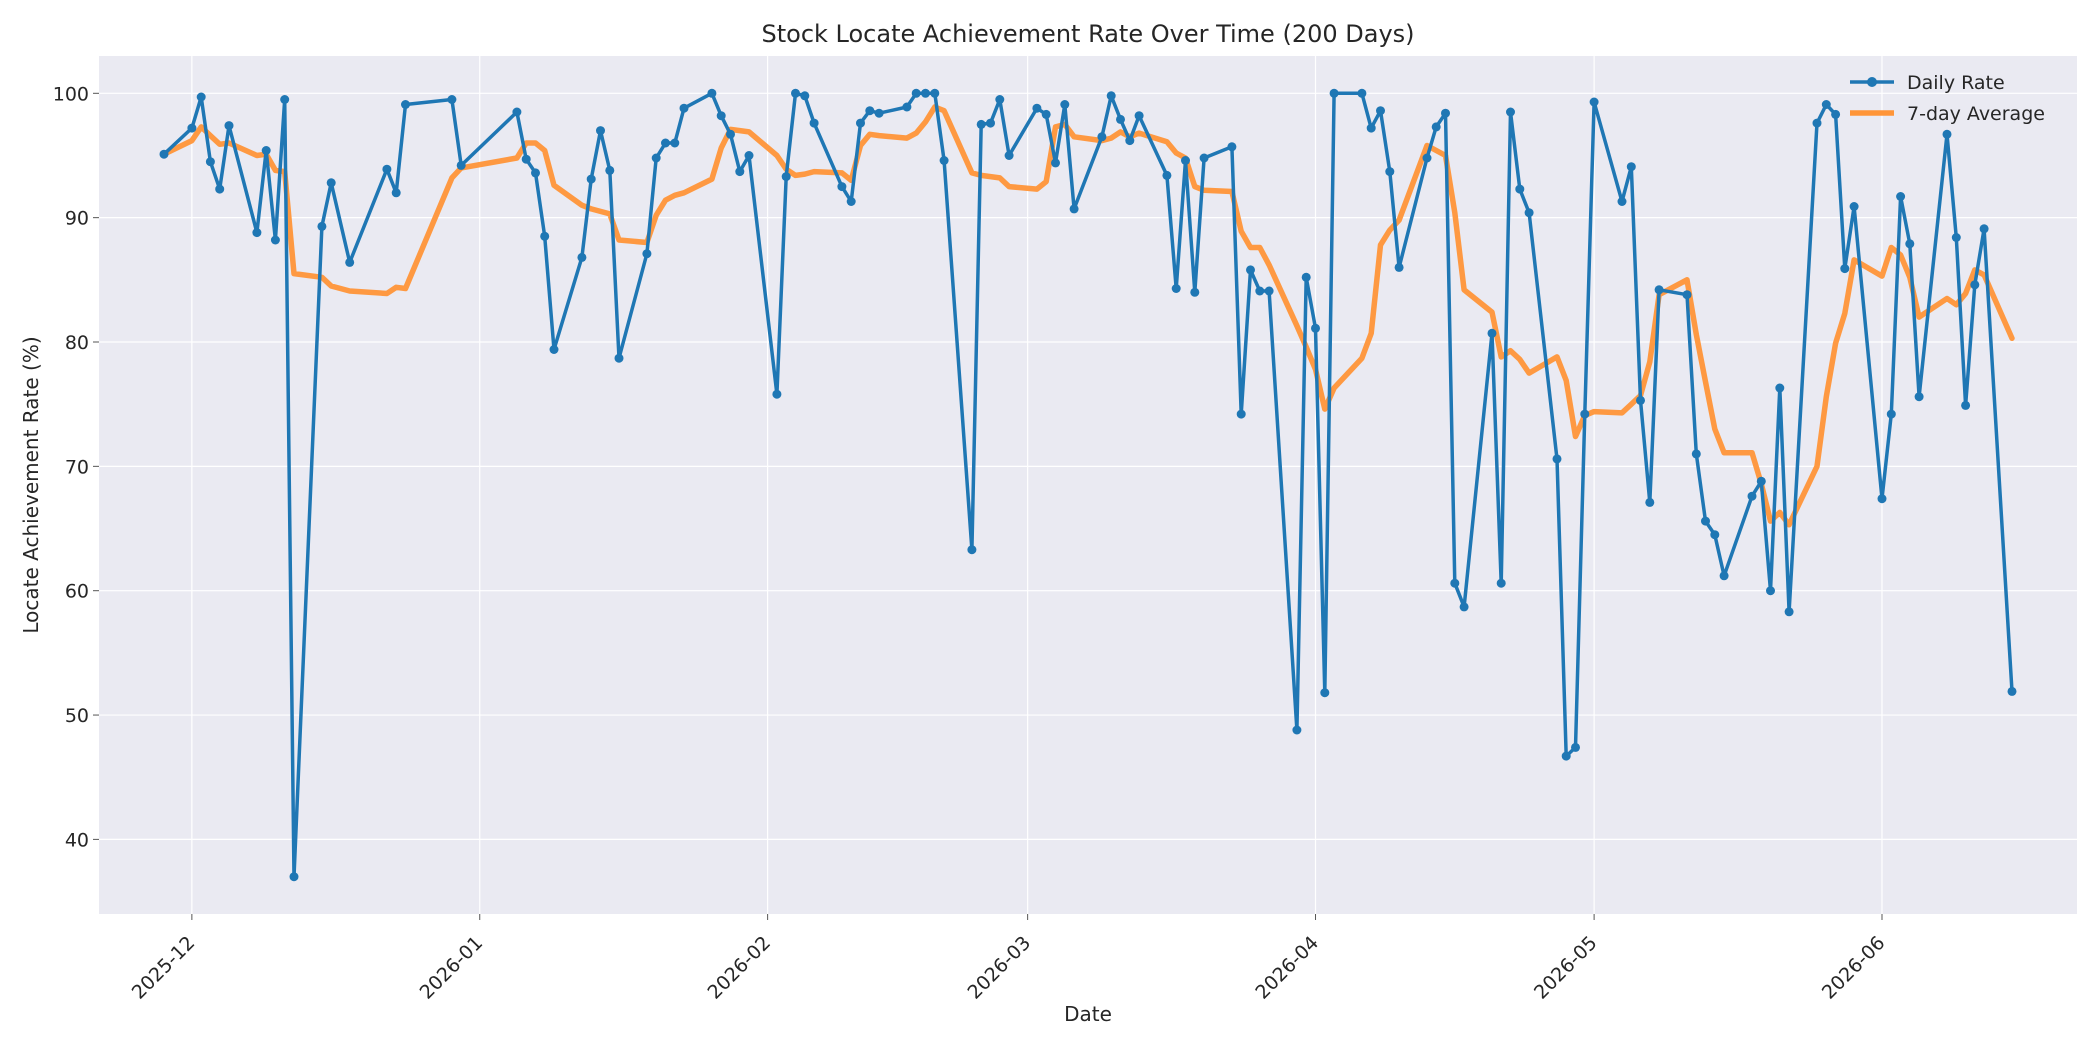 The width and height of the screenshot is (2100, 1050). I want to click on legend-label-7-day-average: 7-day Average, so click(1976, 114).